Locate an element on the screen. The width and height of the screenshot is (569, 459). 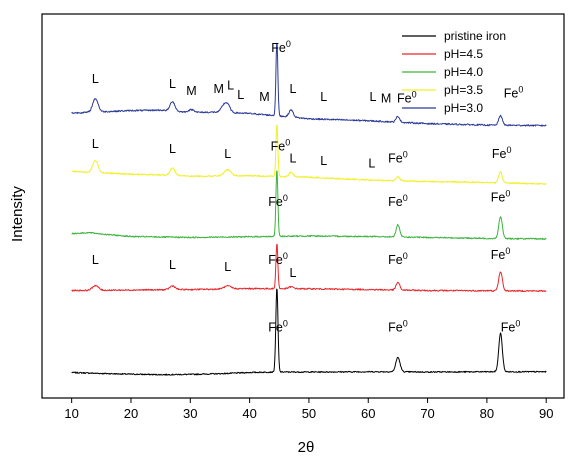
x-tick-label: 20 is located at coordinates (131, 413).